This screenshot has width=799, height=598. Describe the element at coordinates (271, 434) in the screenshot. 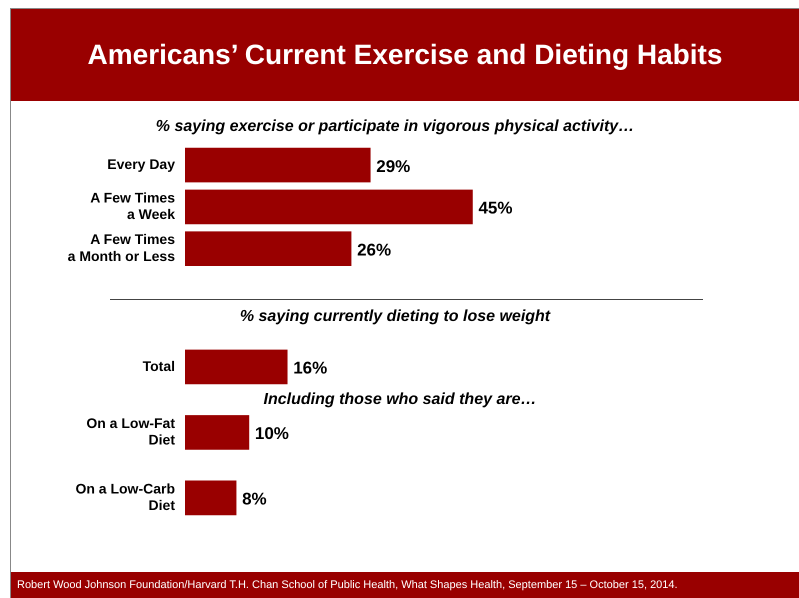

I see `data-label: 10%` at that location.